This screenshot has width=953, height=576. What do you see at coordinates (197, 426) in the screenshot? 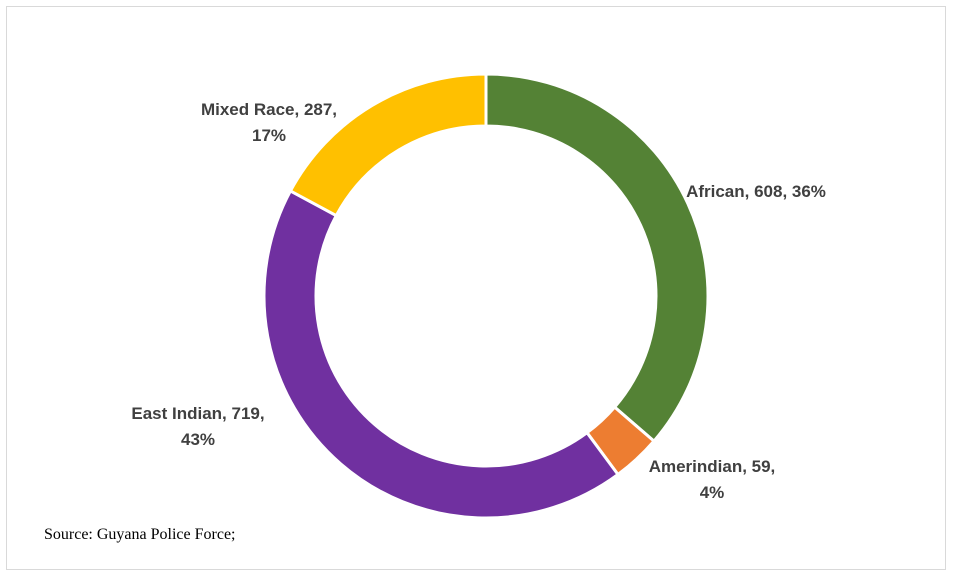
I see `data-label-east-indian: East Indian, 719, 43%` at bounding box center [197, 426].